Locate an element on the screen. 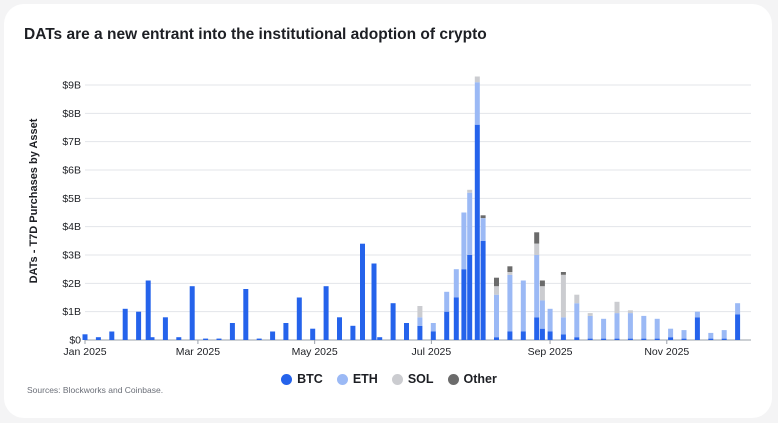 The image size is (778, 423). x-tick-label: Jan 2025 is located at coordinates (84, 352).